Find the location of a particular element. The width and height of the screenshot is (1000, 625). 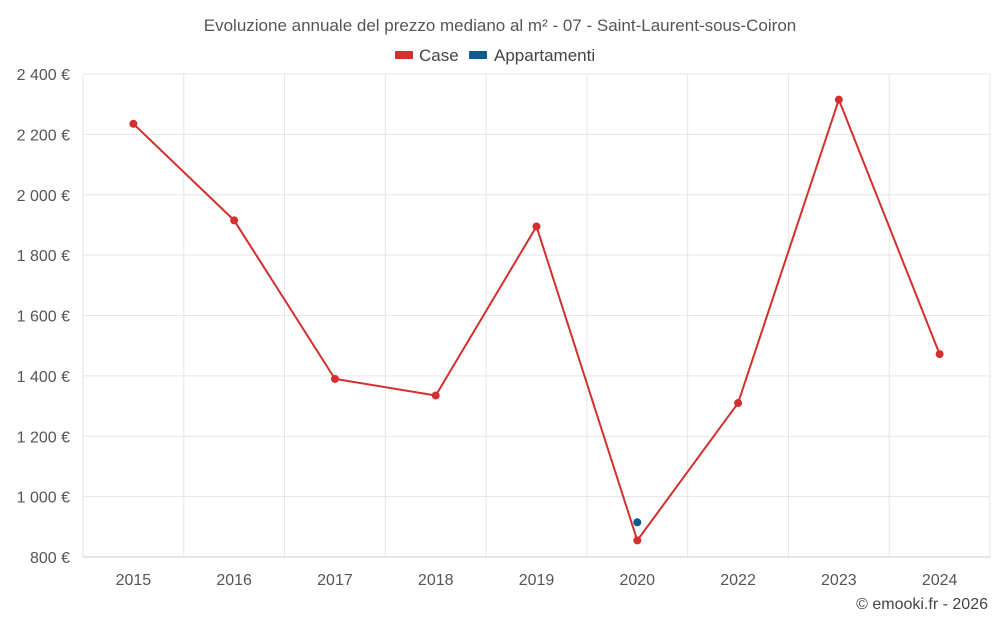

legend-swatch-case is located at coordinates (404, 55).